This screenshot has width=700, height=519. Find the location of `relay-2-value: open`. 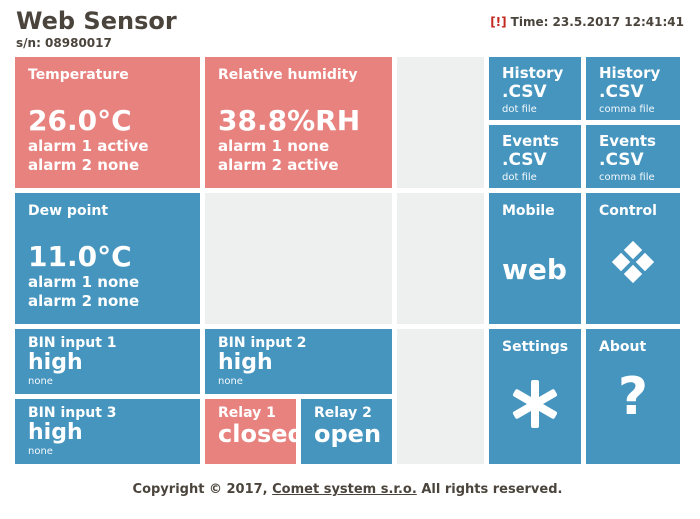

relay-2-value: open is located at coordinates (348, 434).